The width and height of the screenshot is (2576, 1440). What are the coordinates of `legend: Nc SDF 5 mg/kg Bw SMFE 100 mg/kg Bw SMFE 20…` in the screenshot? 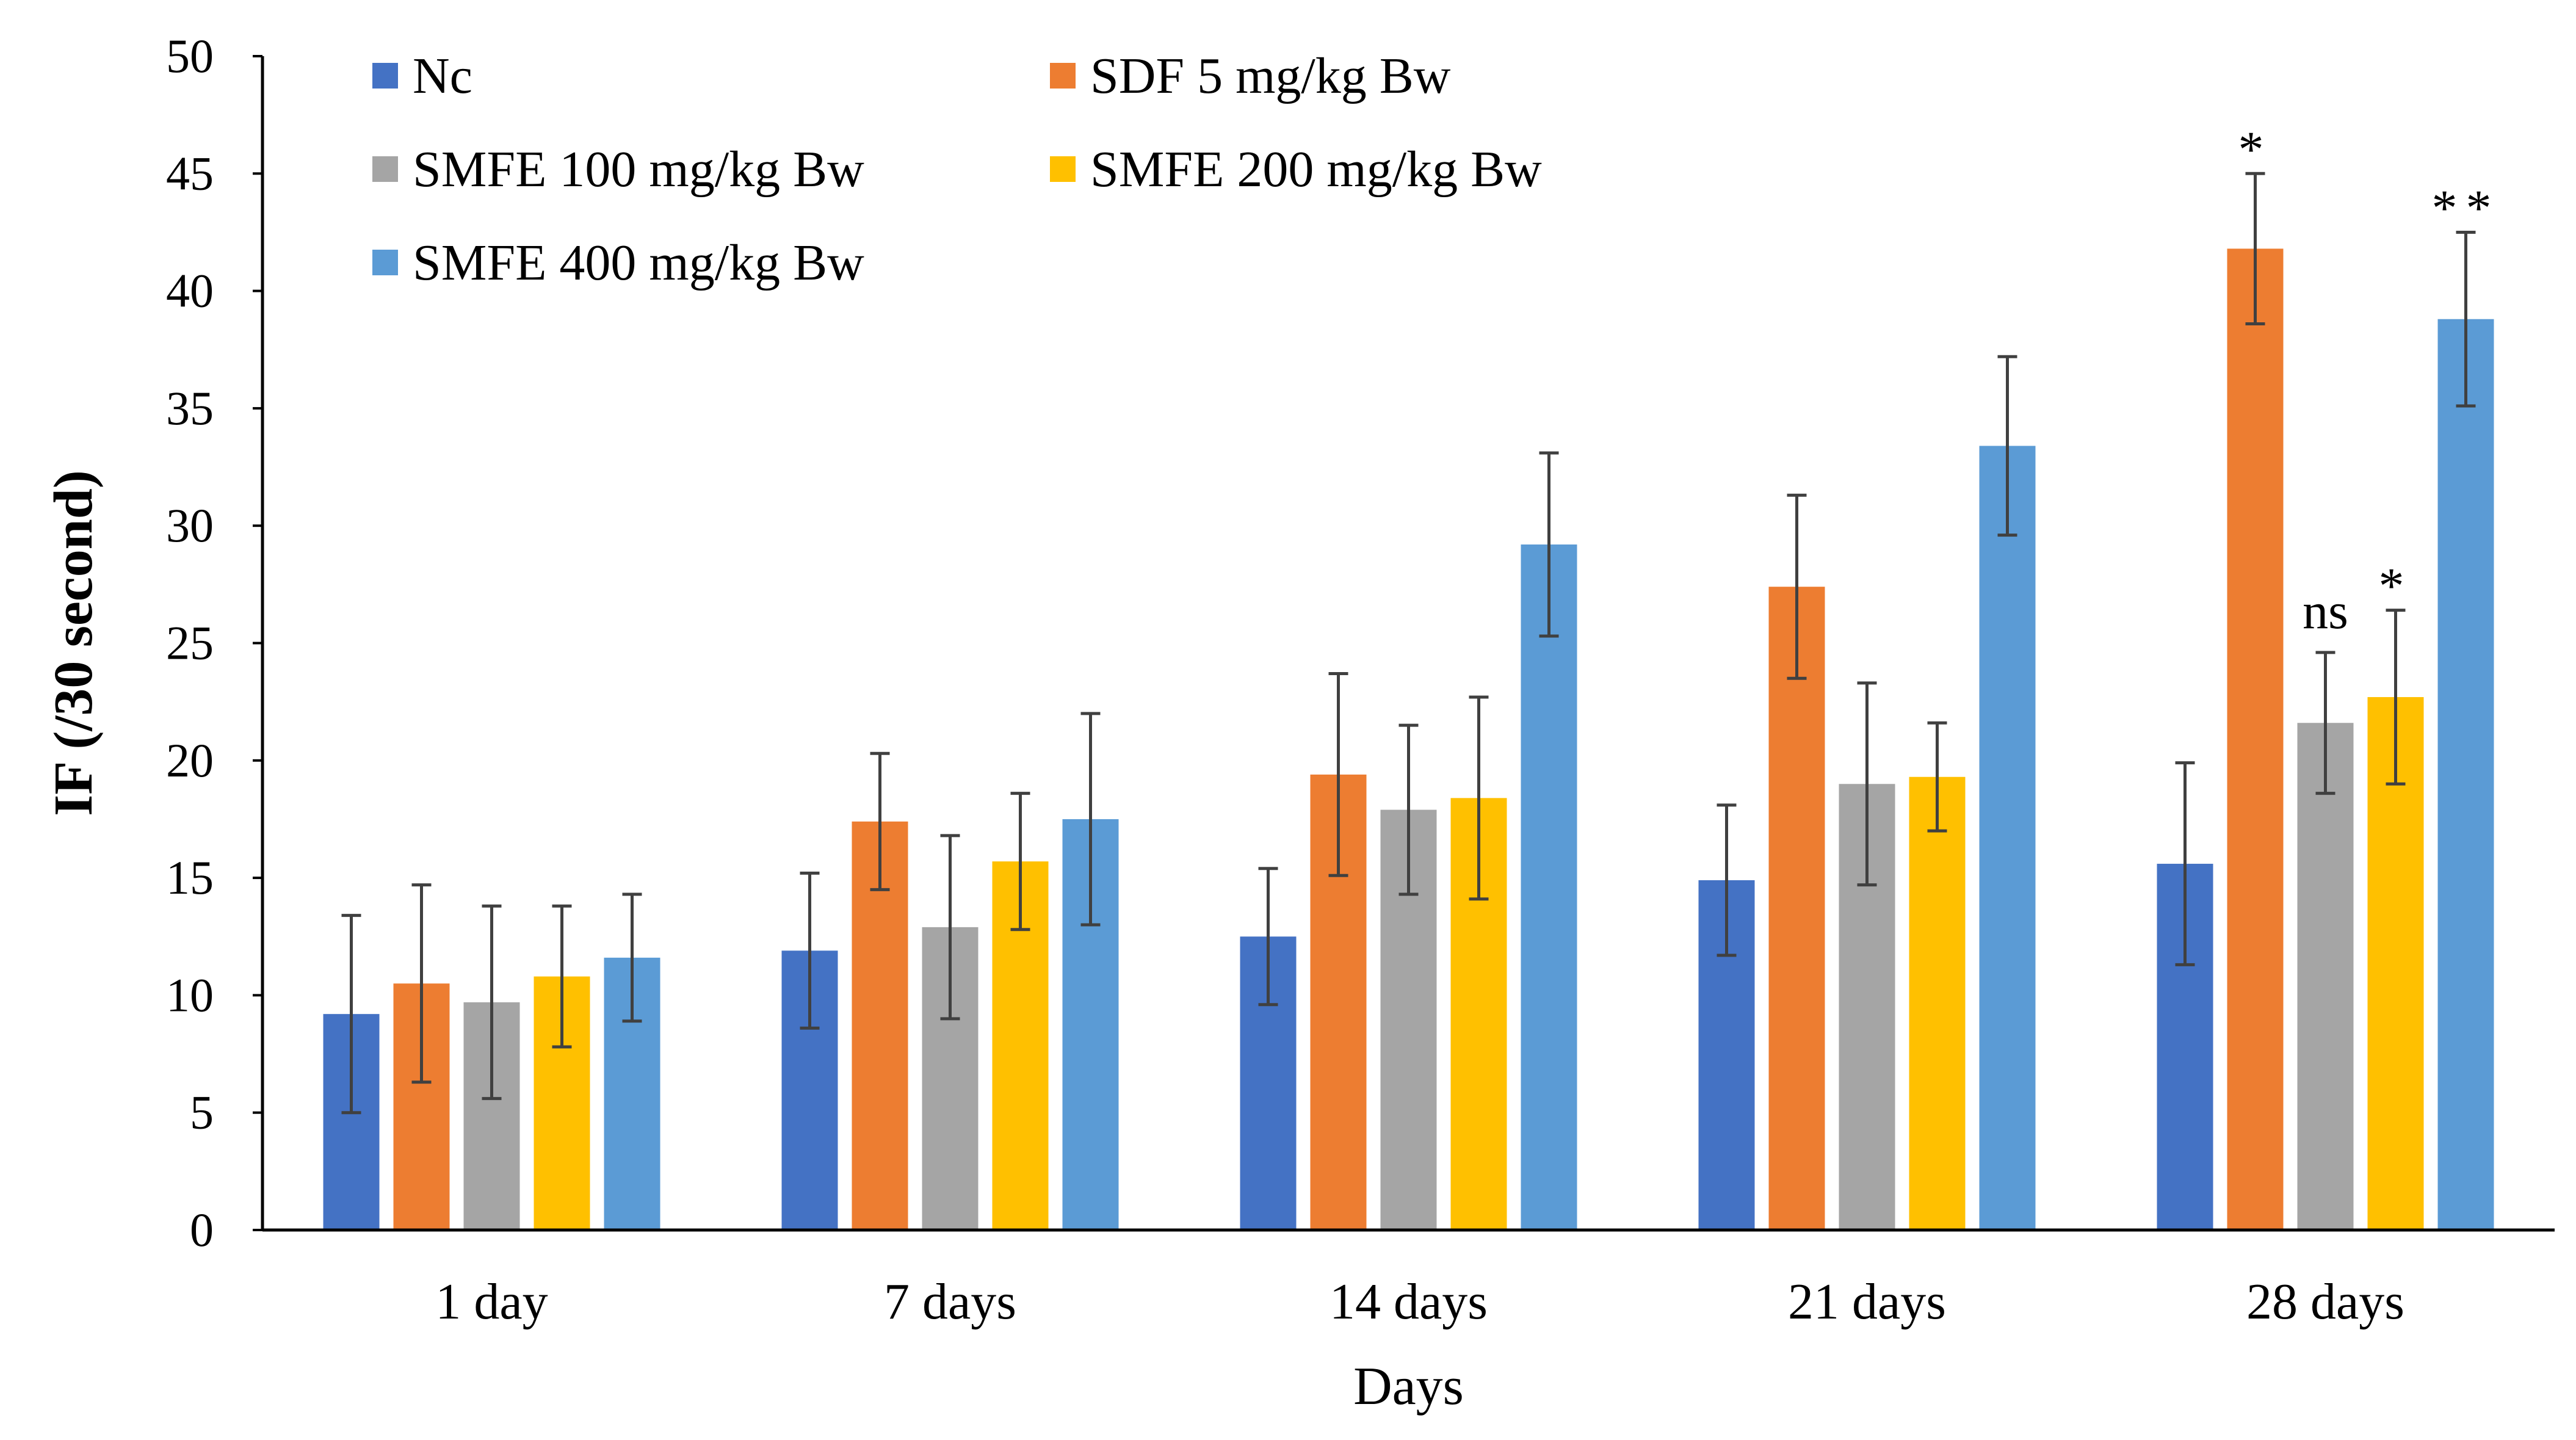 It's located at (957, 169).